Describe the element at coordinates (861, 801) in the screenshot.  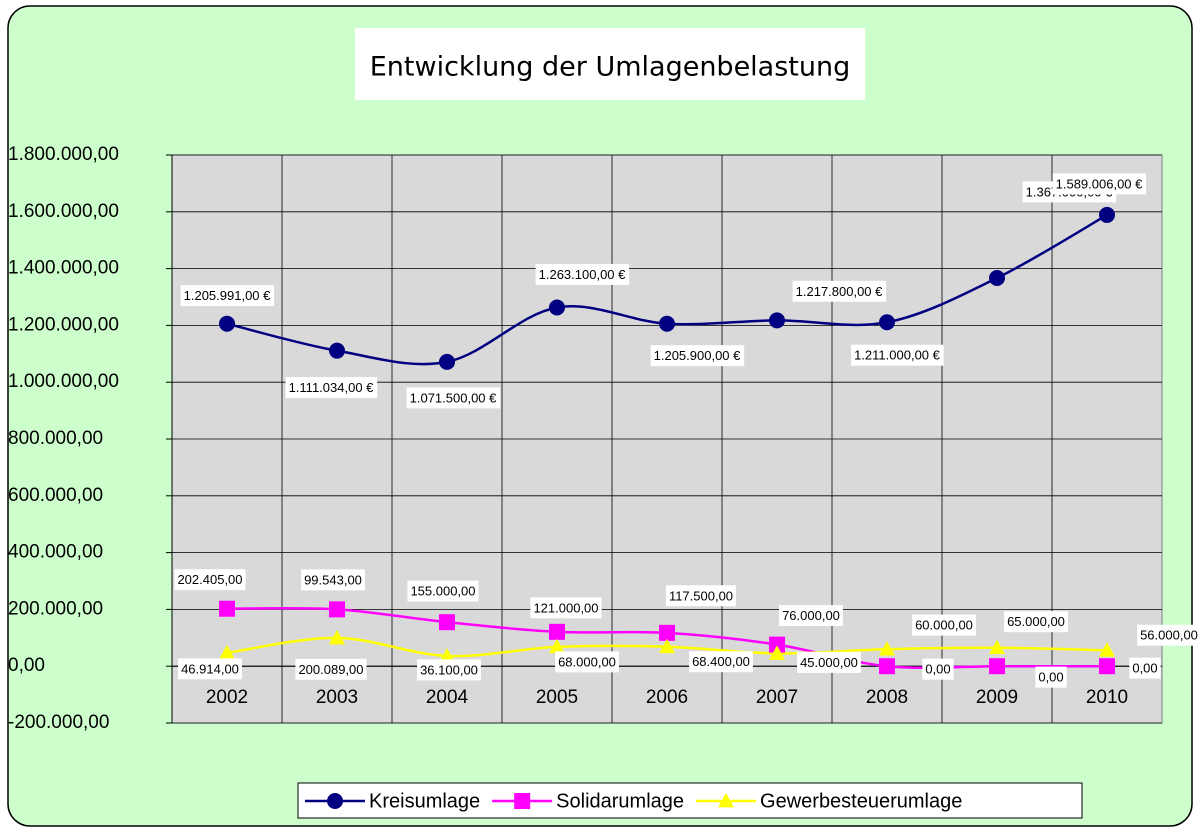
I see `legend-label: Gewerbesteuerumlage` at that location.